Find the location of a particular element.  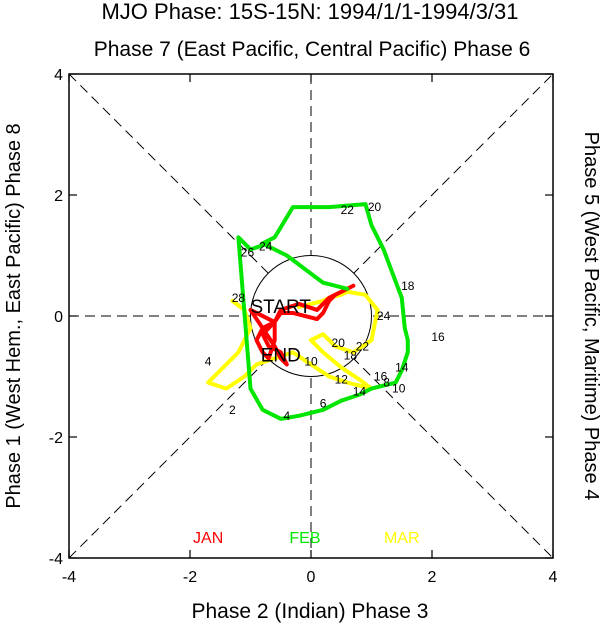

x-tick-label: 4 is located at coordinates (553, 577).